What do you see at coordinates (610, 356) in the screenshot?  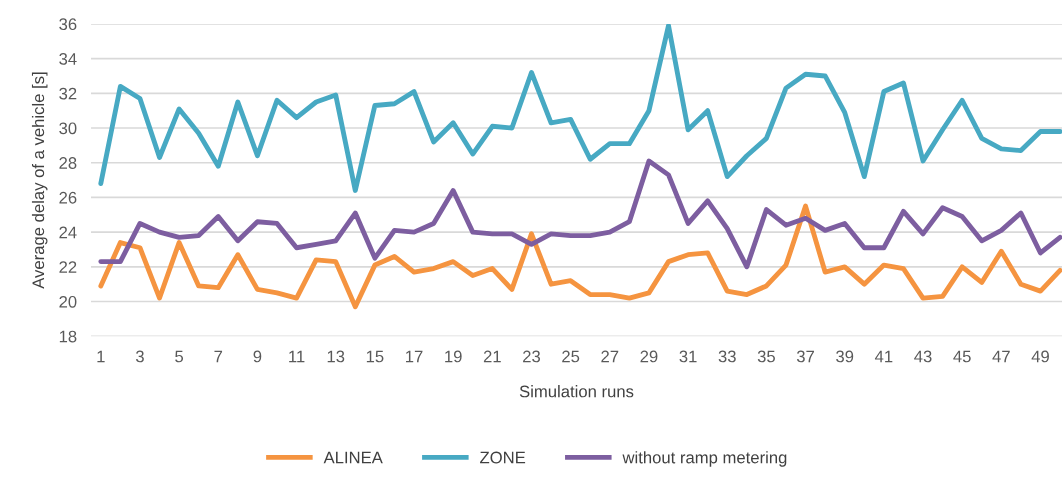 I see `x-tick-label: 27` at bounding box center [610, 356].